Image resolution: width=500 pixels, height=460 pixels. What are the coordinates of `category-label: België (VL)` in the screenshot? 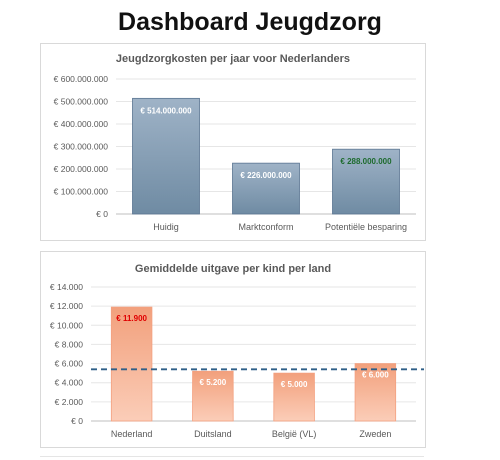 It's located at (294, 434).